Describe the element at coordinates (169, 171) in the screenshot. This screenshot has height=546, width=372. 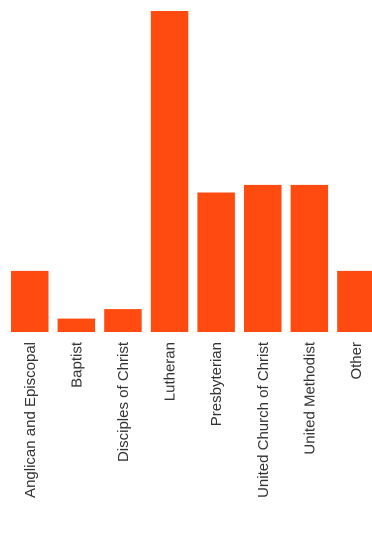
I see `bar-lutheran` at that location.